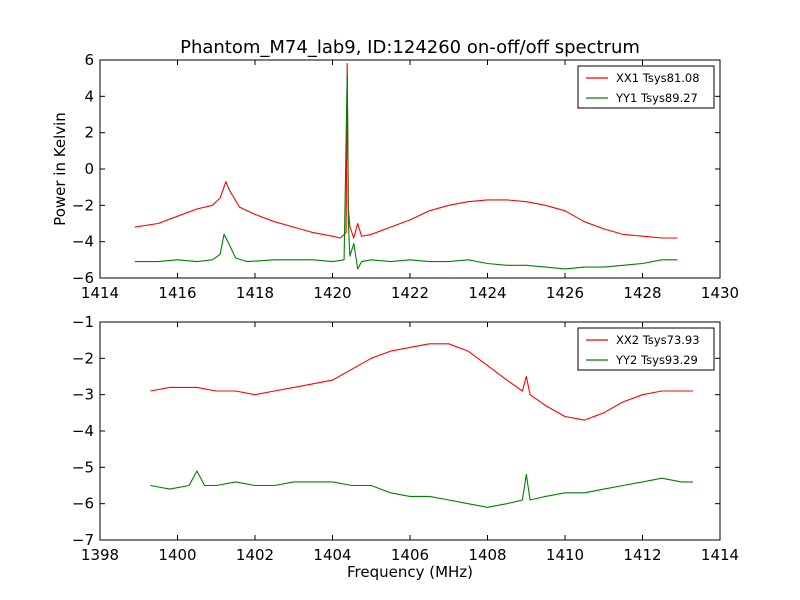 The image size is (800, 600). What do you see at coordinates (656, 98) in the screenshot?
I see `legend-entry: YY1 Tsys89.27` at bounding box center [656, 98].